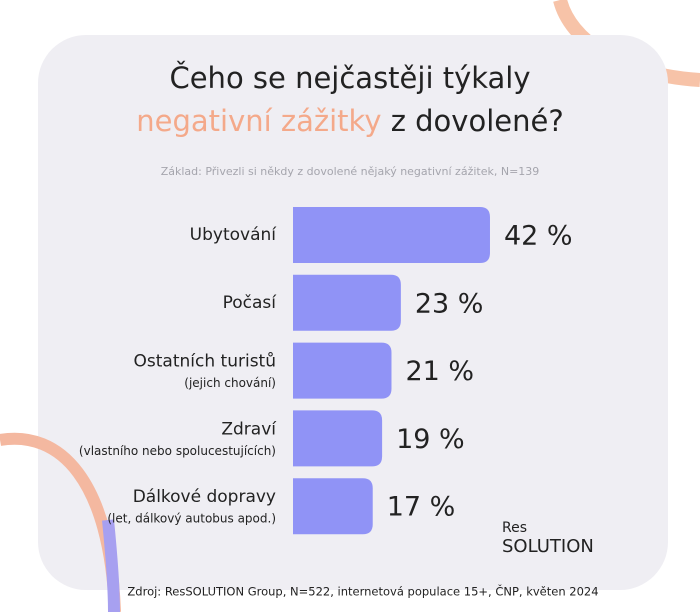 The width and height of the screenshot is (700, 612). What do you see at coordinates (249, 429) in the screenshot?
I see `category-label: Zdraví` at bounding box center [249, 429].